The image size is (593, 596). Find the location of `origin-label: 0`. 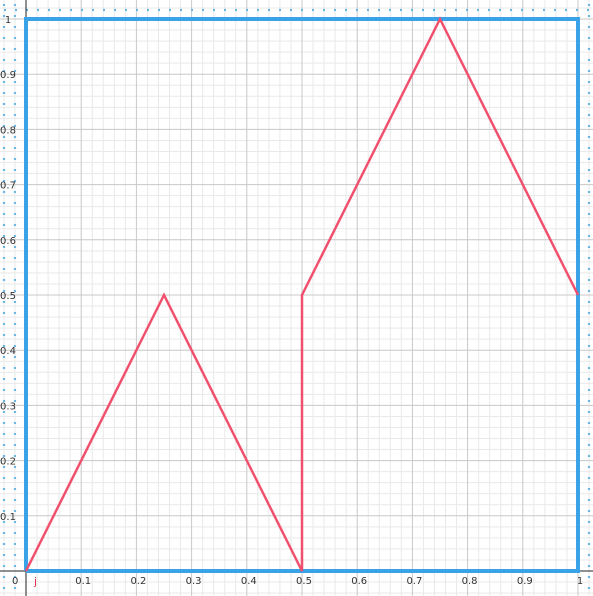

origin-label: 0 is located at coordinates (15, 581).